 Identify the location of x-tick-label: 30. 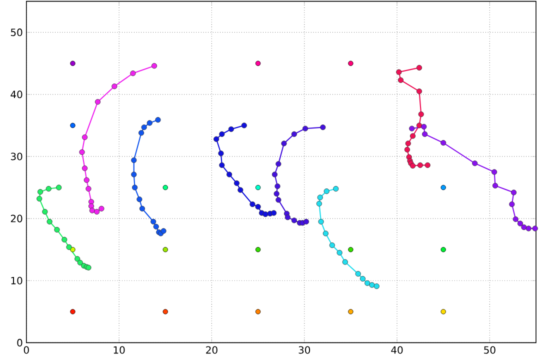
(304, 350).